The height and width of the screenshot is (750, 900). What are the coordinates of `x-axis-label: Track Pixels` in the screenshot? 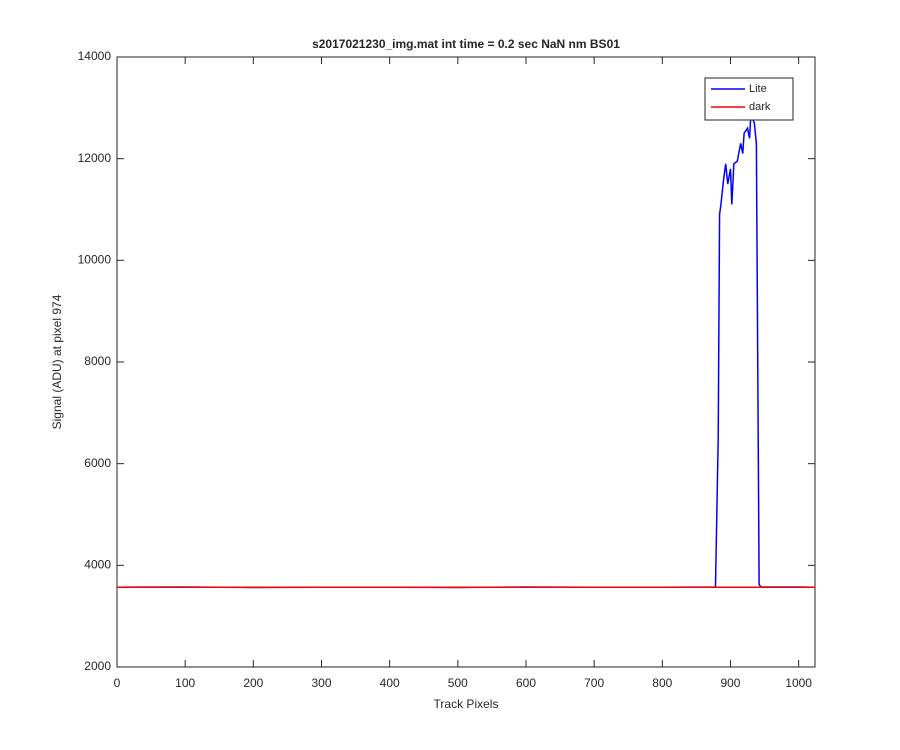 It's located at (466, 704).